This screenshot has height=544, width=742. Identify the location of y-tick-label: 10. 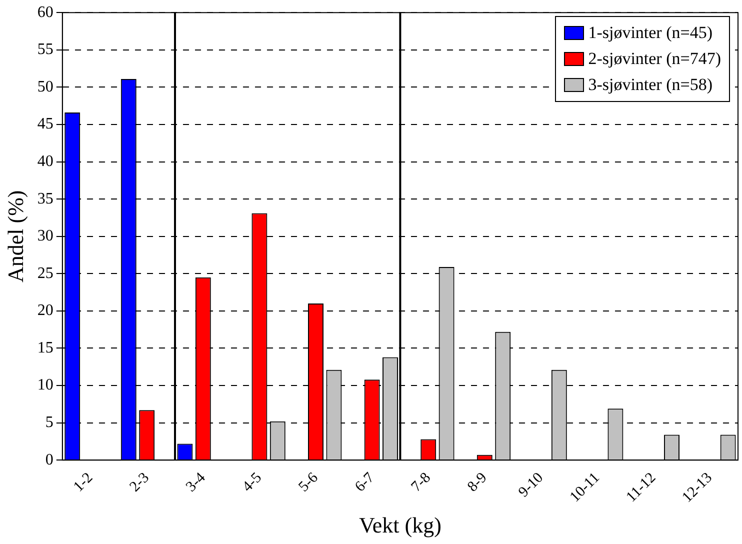
(45, 385).